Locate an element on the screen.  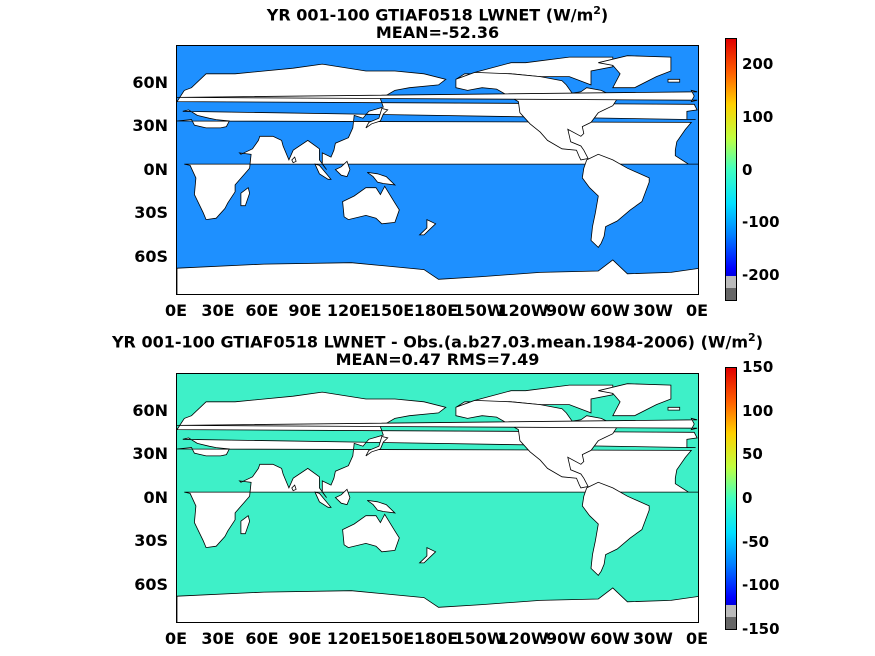
panel2-cbar-tick-50: 50 is located at coordinates (752, 454).